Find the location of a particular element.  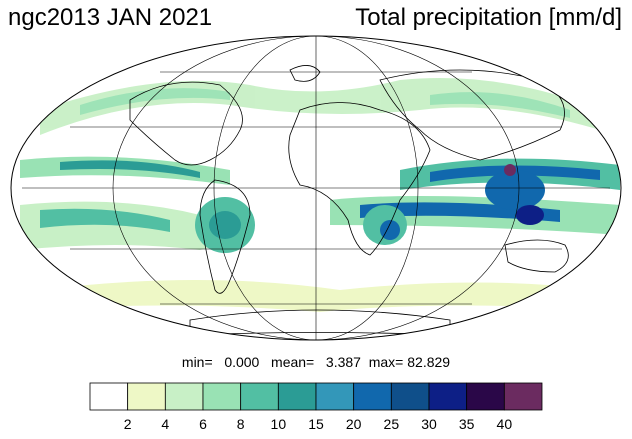

colorbar-tick-label: 4 is located at coordinates (165, 424).